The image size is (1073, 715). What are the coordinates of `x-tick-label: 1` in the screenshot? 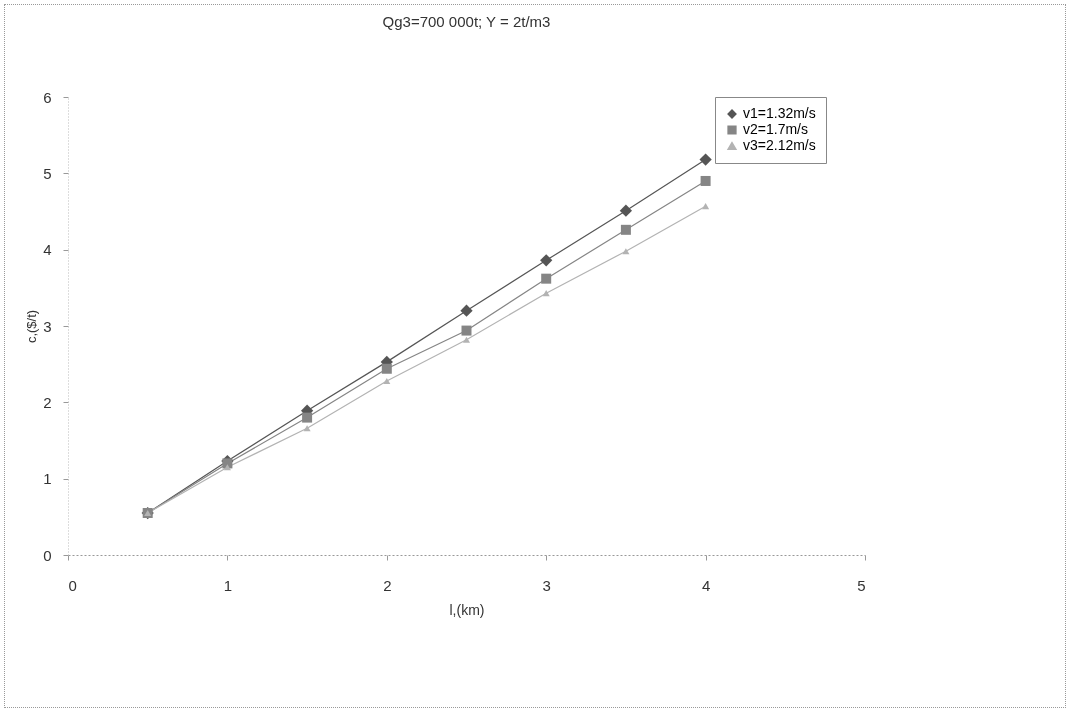 It's located at (228, 585).